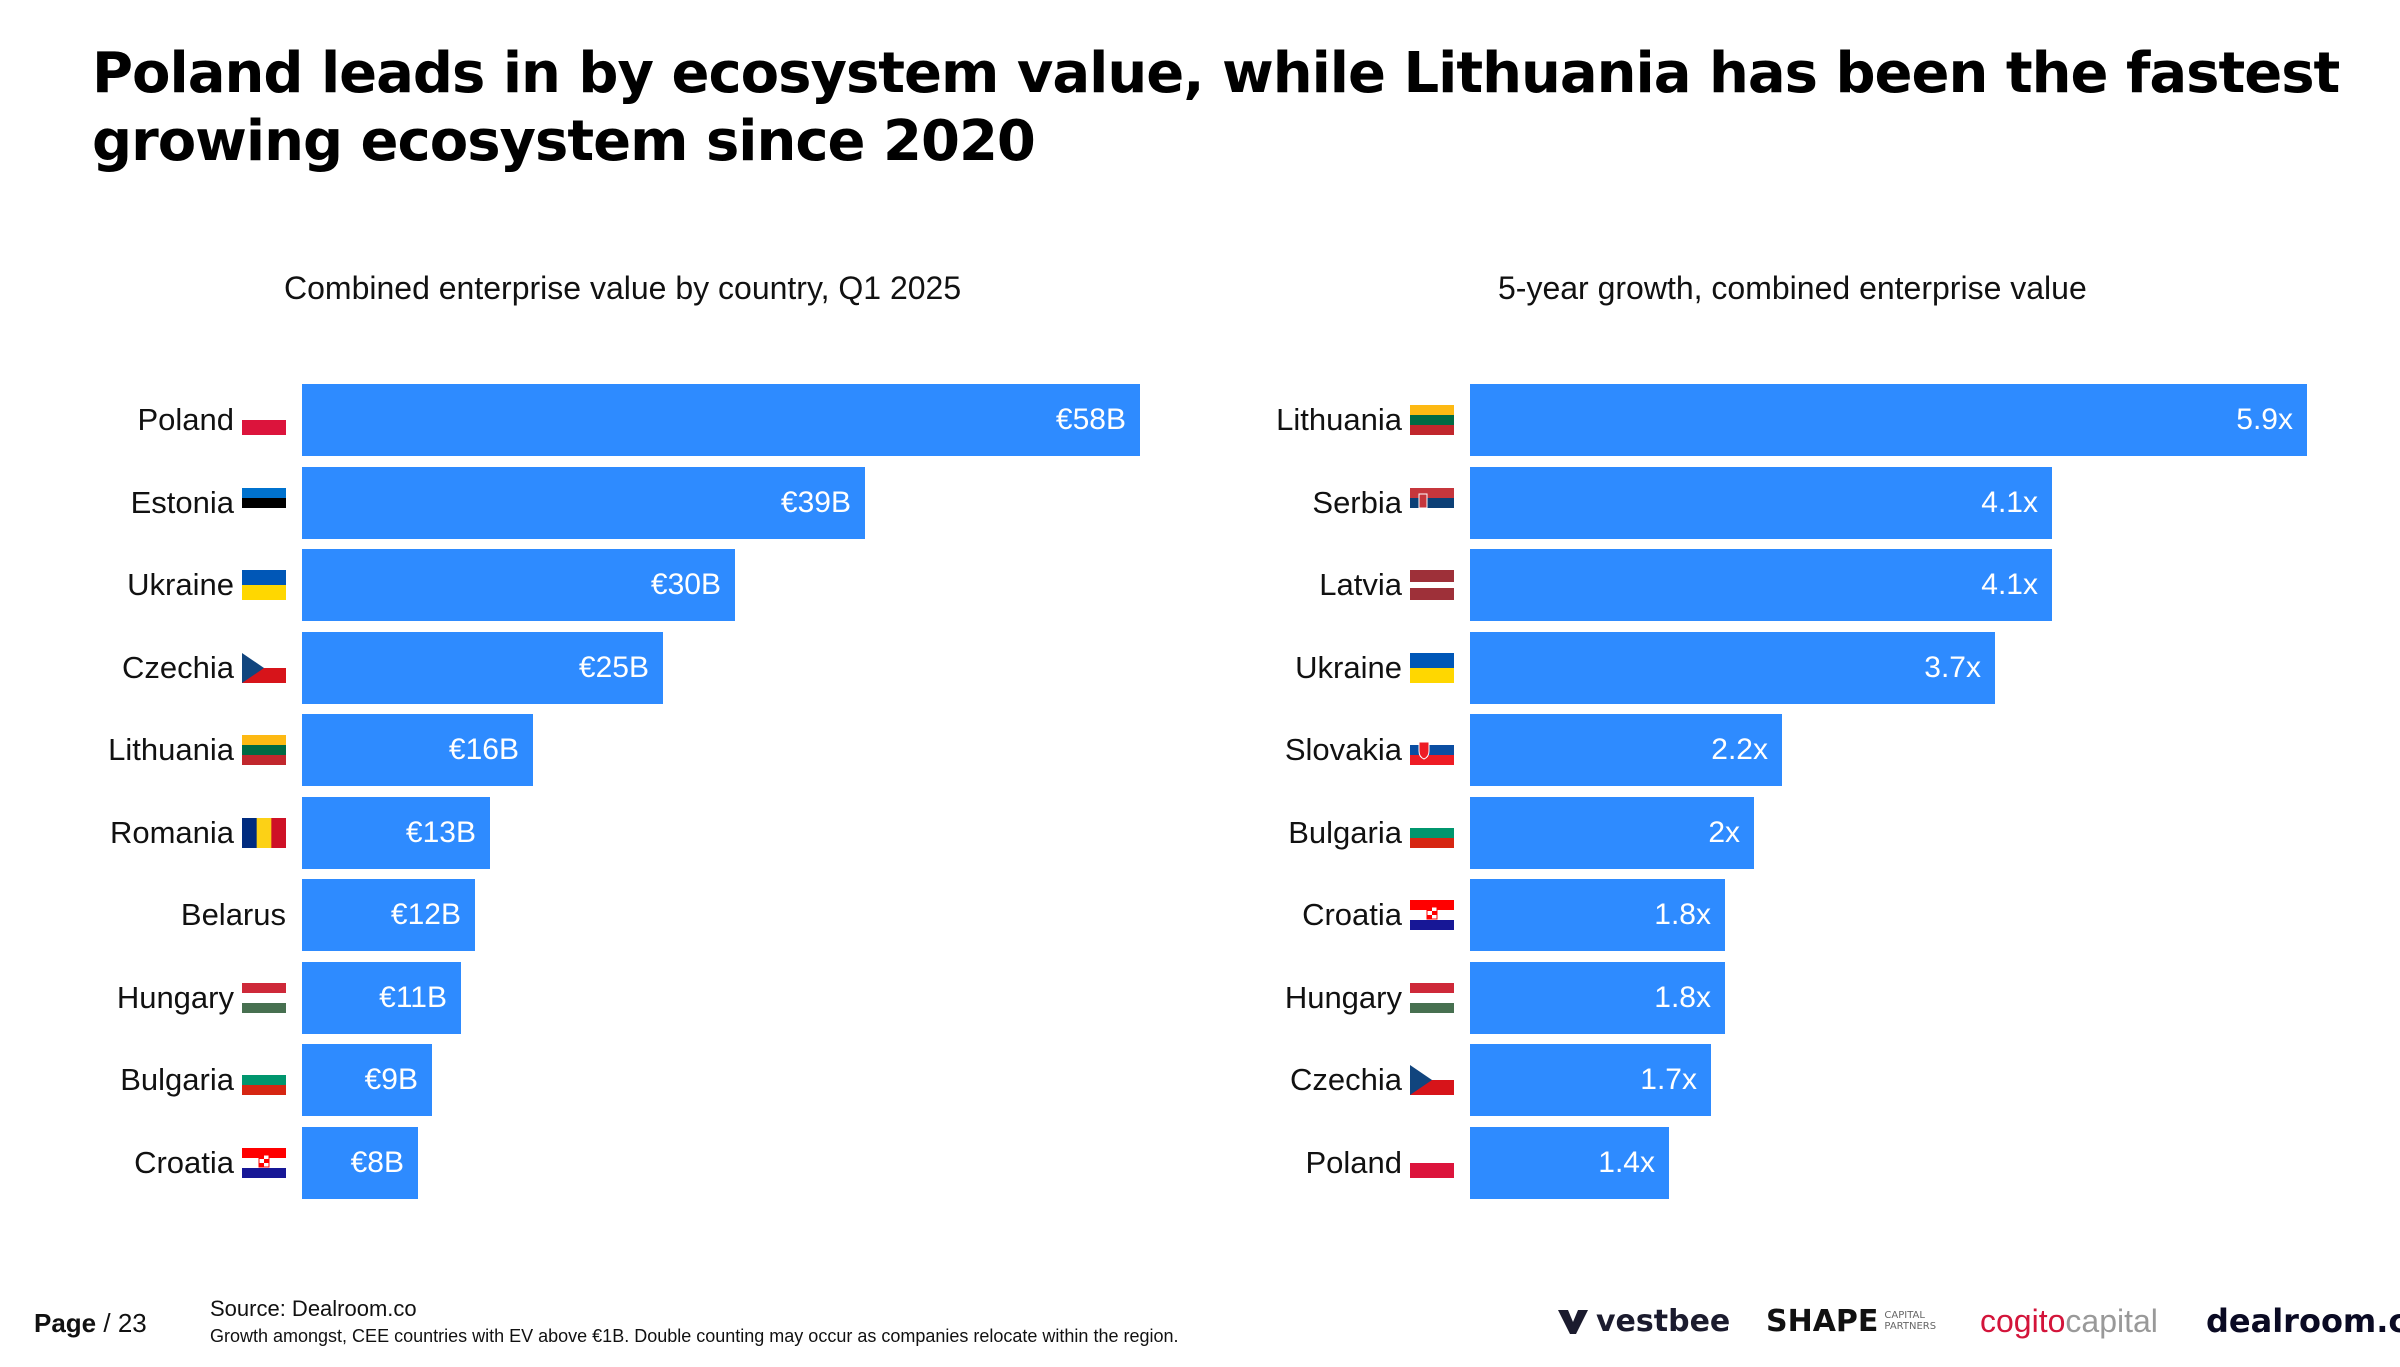 Image resolution: width=2400 pixels, height=1367 pixels. Describe the element at coordinates (1432, 750) in the screenshot. I see `slovakia-flag-icon` at that location.